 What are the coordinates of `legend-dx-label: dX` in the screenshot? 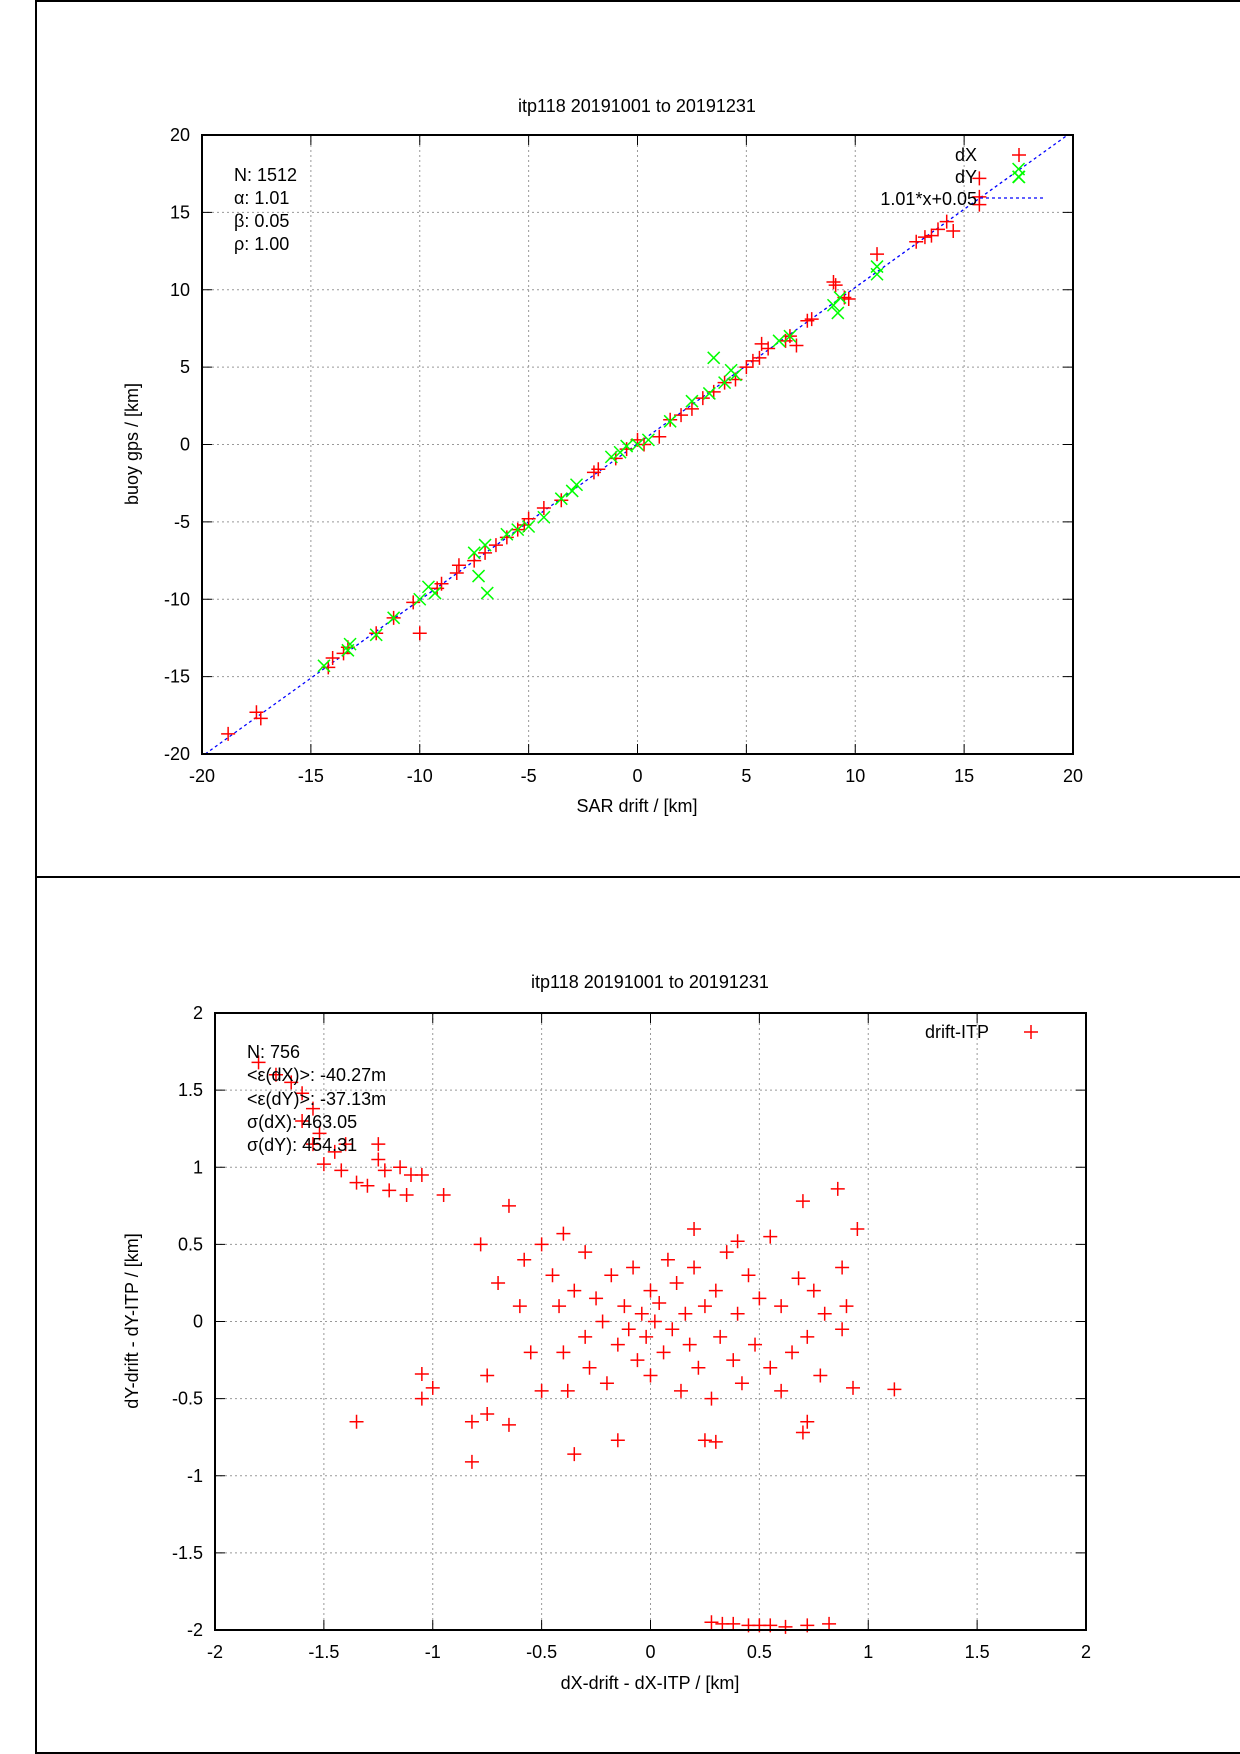 It's located at (966, 155).